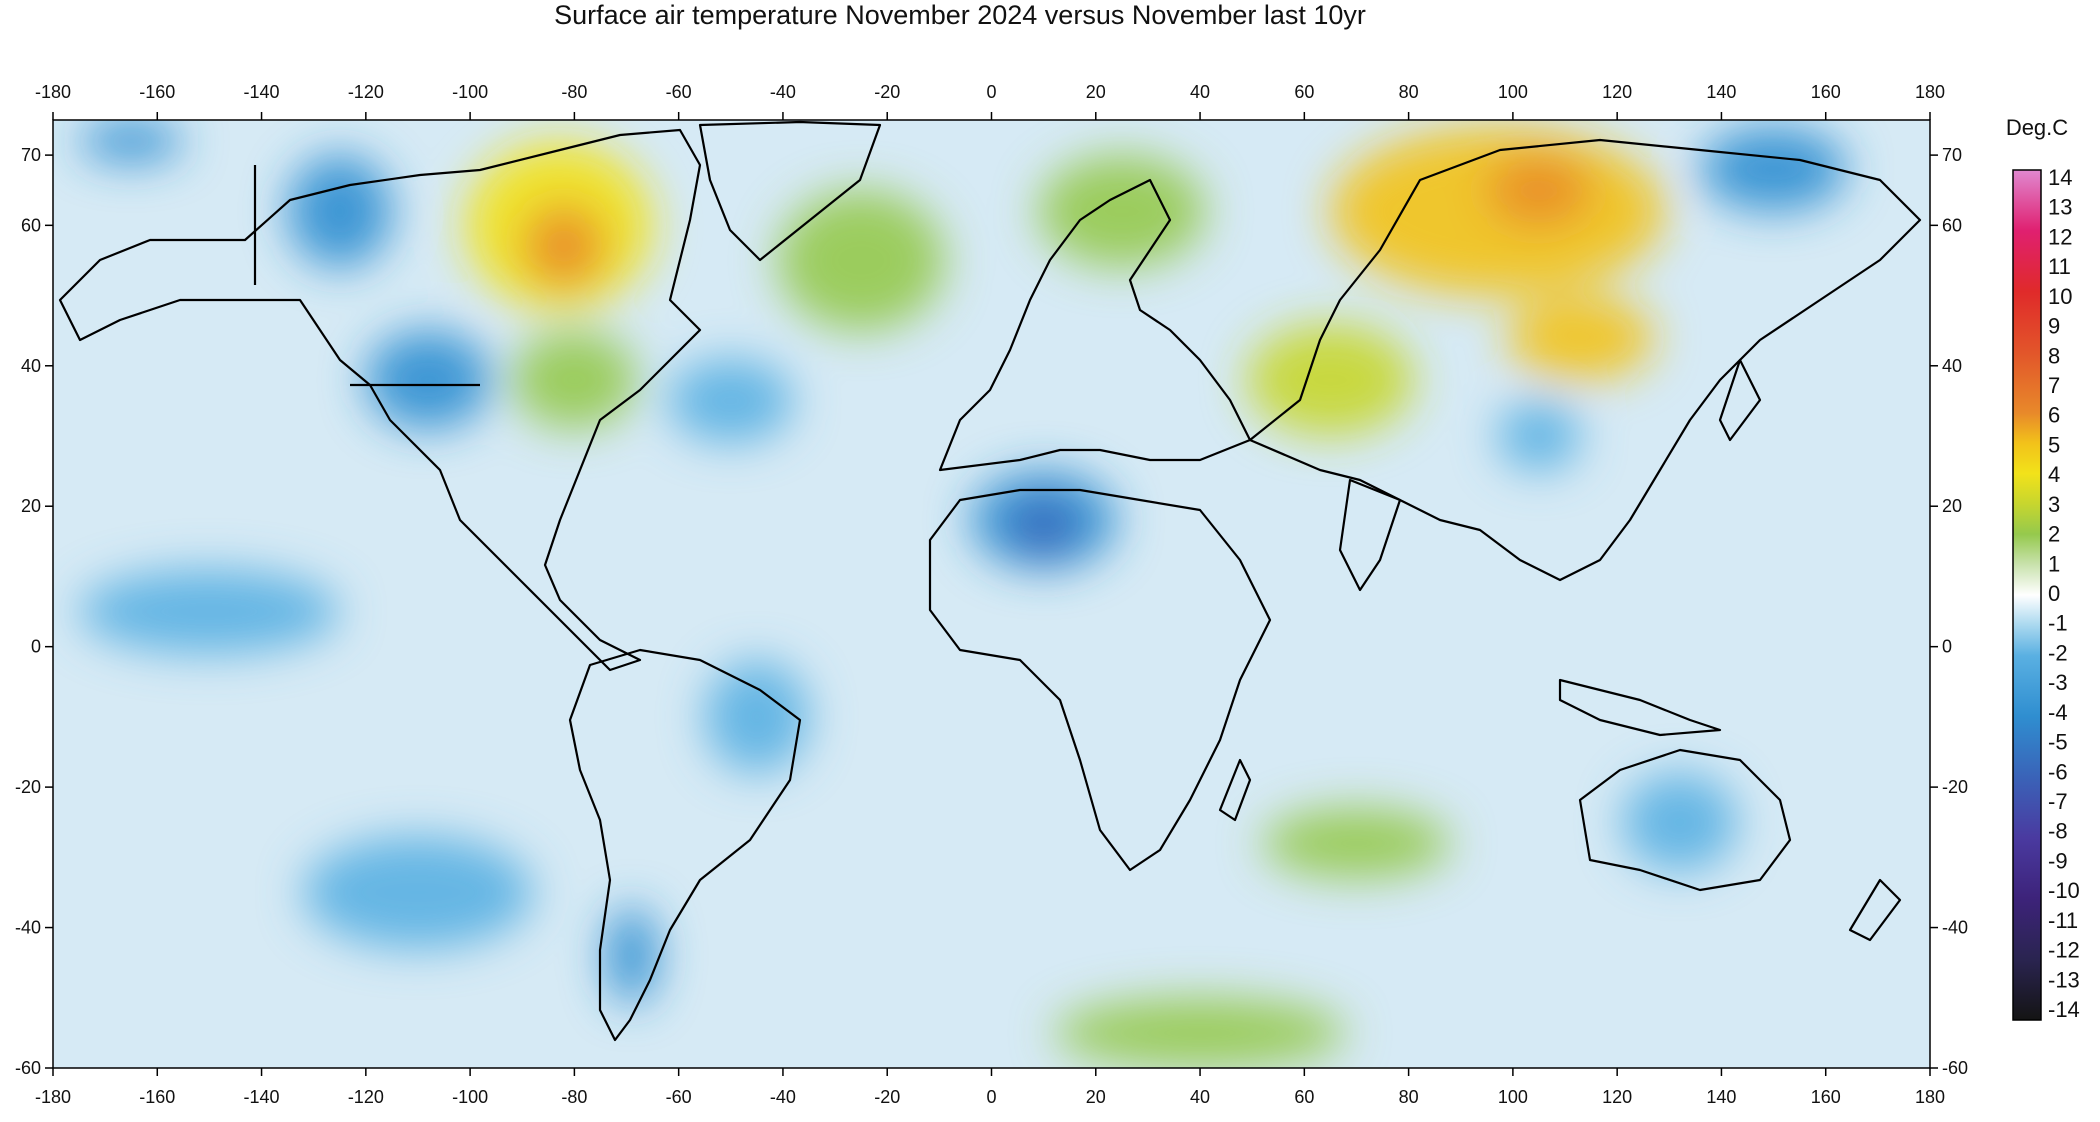  I want to click on lon-label-bottom: -80, so click(574, 1097).